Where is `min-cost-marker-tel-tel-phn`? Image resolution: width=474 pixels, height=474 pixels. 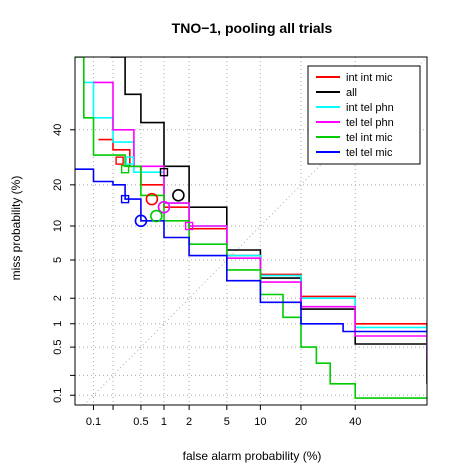
min-cost-marker-tel-tel-phn is located at coordinates (164, 207).